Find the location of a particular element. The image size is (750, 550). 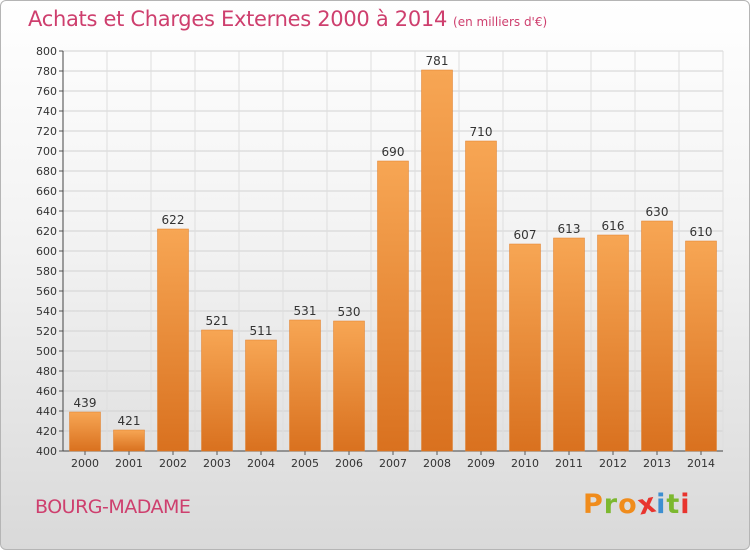

value-label-2009: 710 is located at coordinates (481, 132).